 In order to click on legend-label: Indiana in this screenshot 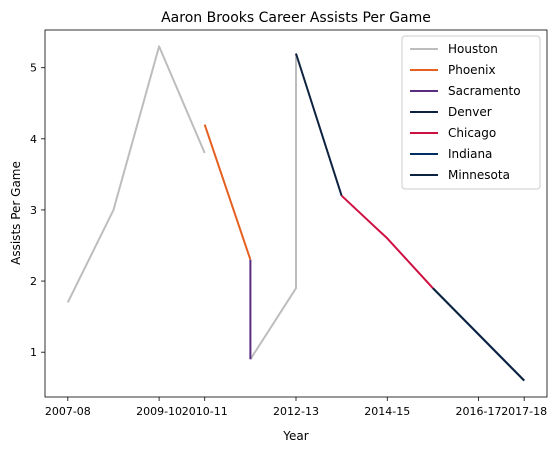, I will do `click(470, 154)`.